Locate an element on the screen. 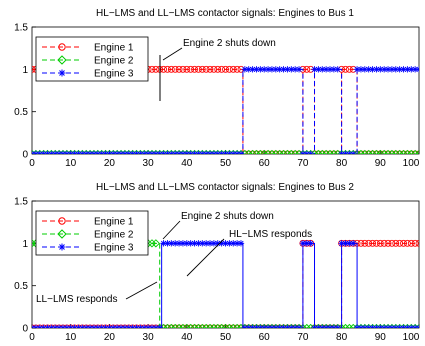  annotation-engine2-shuts-down: Engine 2 shuts down is located at coordinates (229, 43).